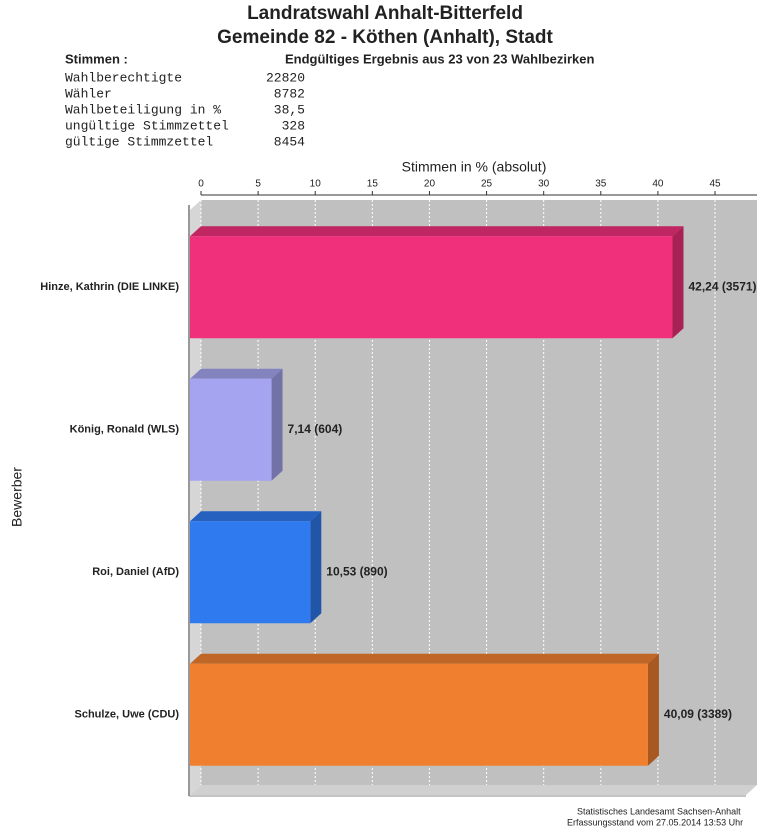 This screenshot has width=771, height=831. Describe the element at coordinates (316, 184) in the screenshot. I see `x-tick-label: 10` at that location.